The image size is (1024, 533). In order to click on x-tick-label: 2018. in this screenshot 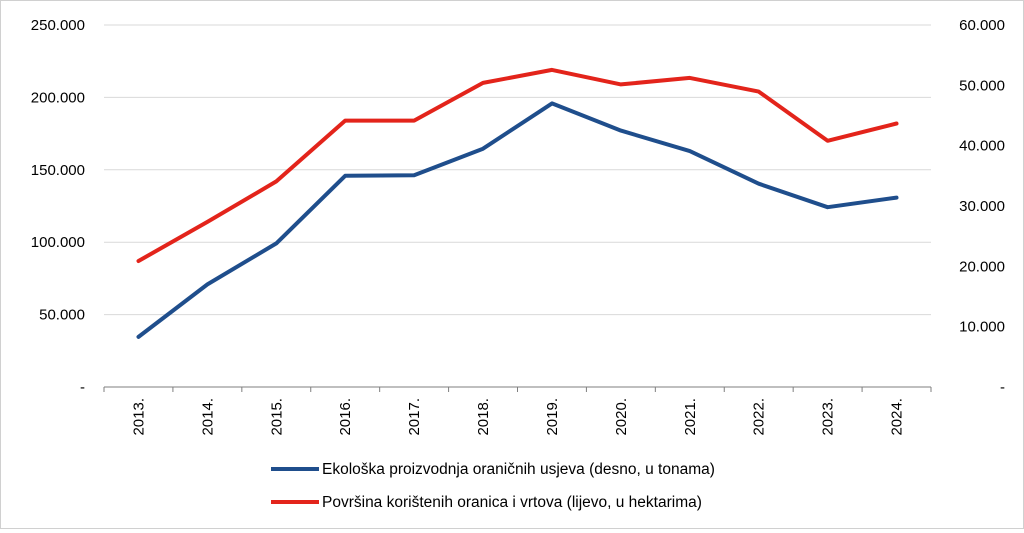, I will do `click(483, 417)`.